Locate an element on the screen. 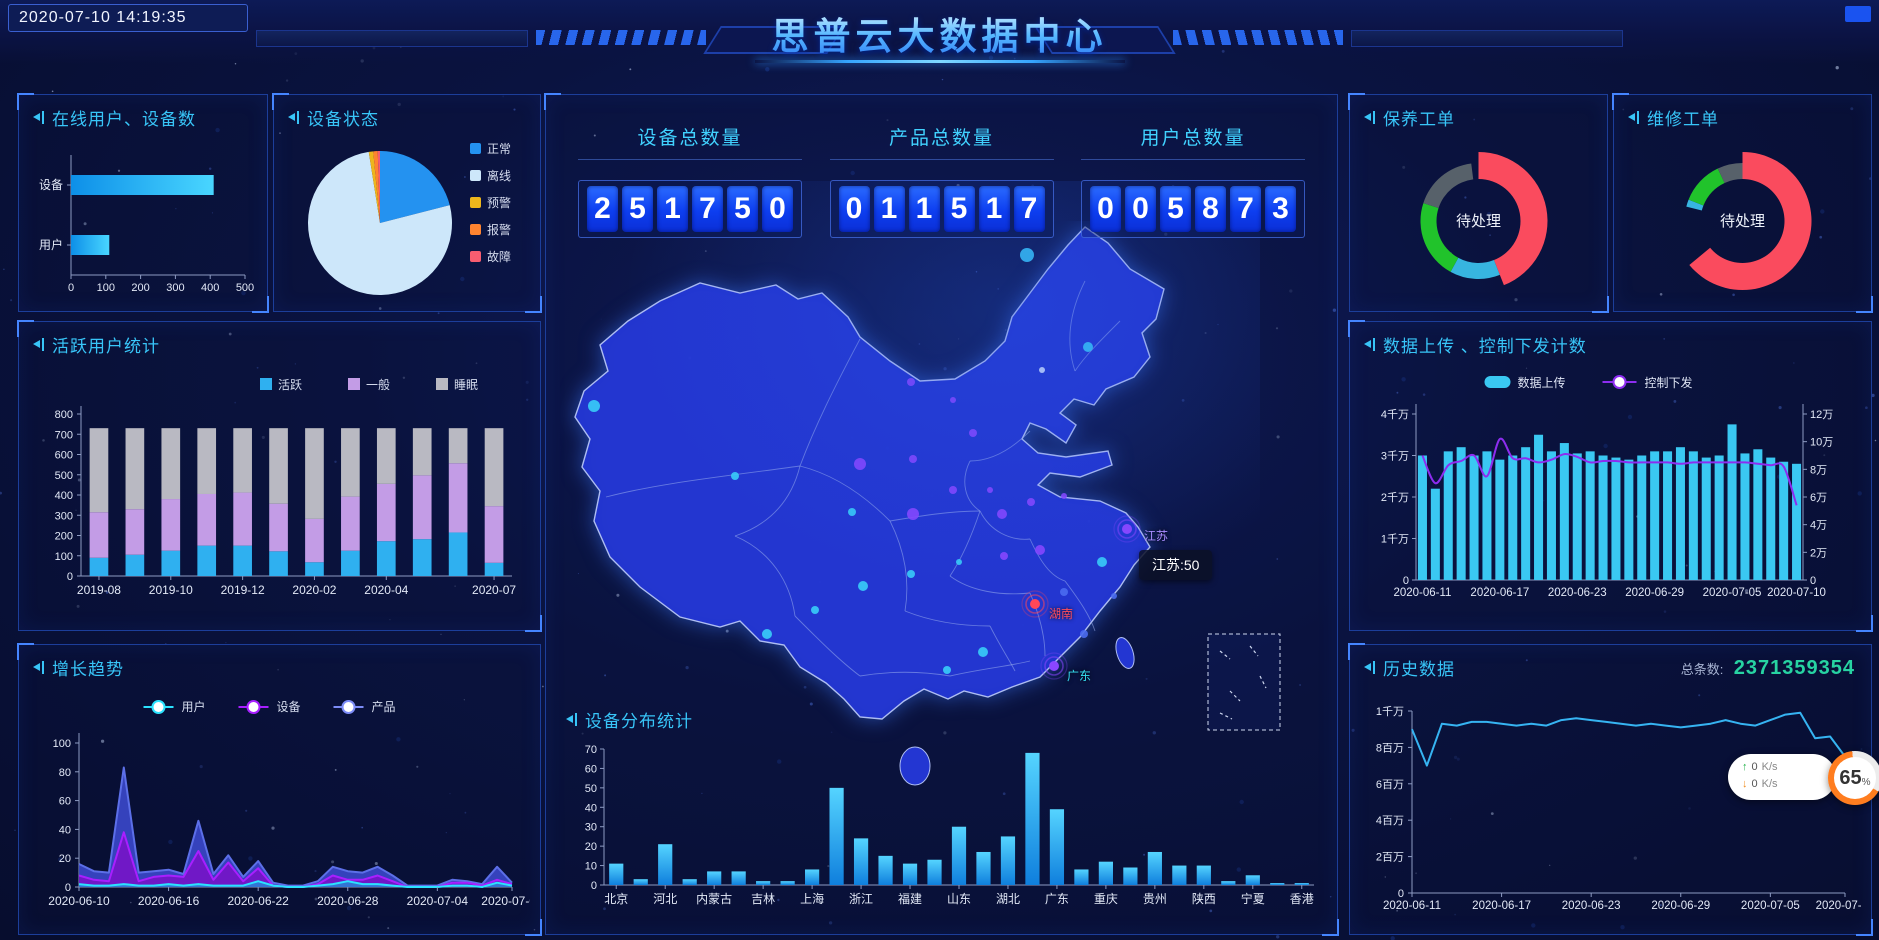 The width and height of the screenshot is (1879, 940). svg-text: 2019-12 is located at coordinates (243, 590).